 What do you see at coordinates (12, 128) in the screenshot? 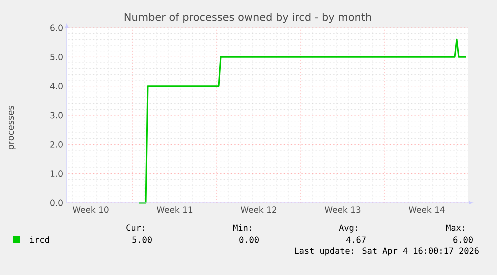
I see `y-axis-title: processes` at bounding box center [12, 128].